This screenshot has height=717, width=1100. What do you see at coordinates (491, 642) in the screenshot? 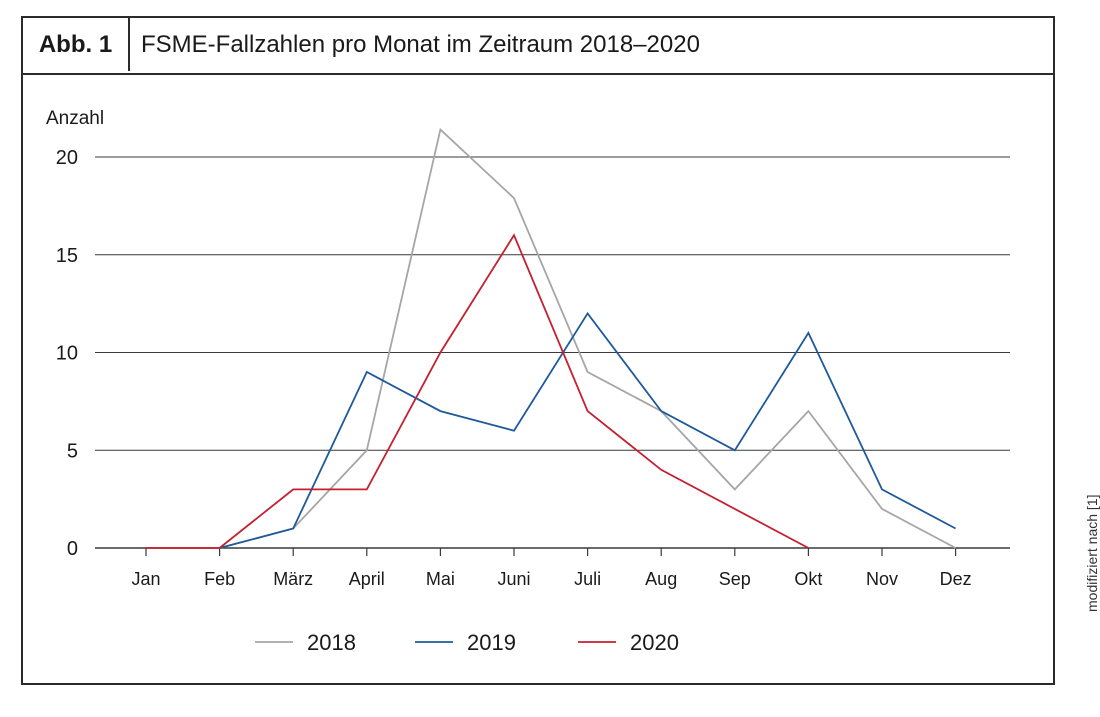
I see `legend-label-2019: 2019` at bounding box center [491, 642].